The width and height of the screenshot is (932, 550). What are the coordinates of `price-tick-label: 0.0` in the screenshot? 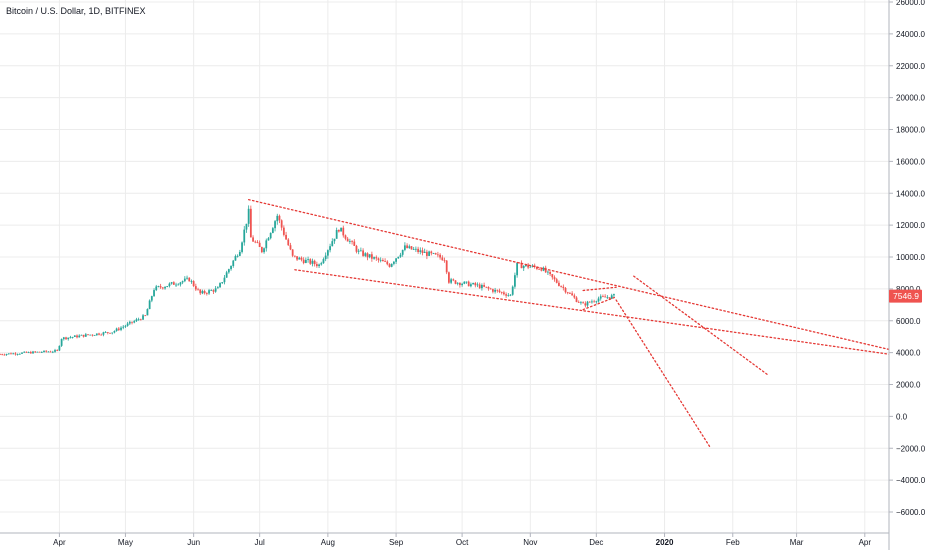 It's located at (902, 416).